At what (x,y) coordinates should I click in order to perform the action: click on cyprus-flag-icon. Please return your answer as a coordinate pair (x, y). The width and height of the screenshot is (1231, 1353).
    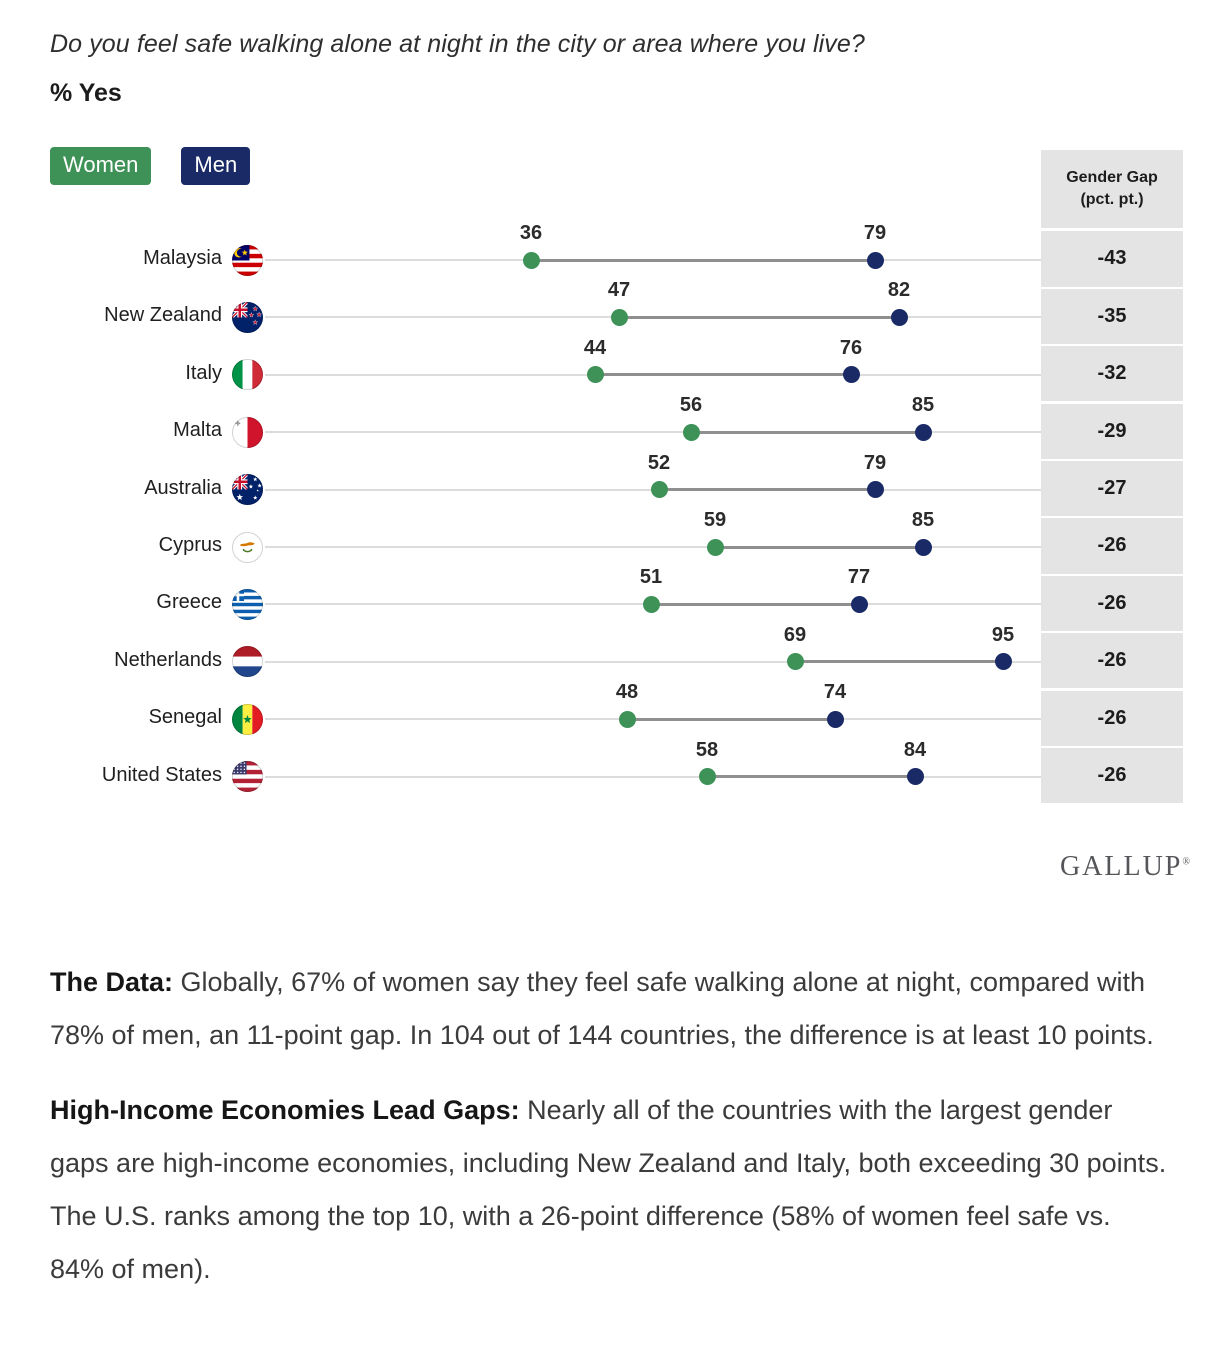
    Looking at the image, I should click on (247, 547).